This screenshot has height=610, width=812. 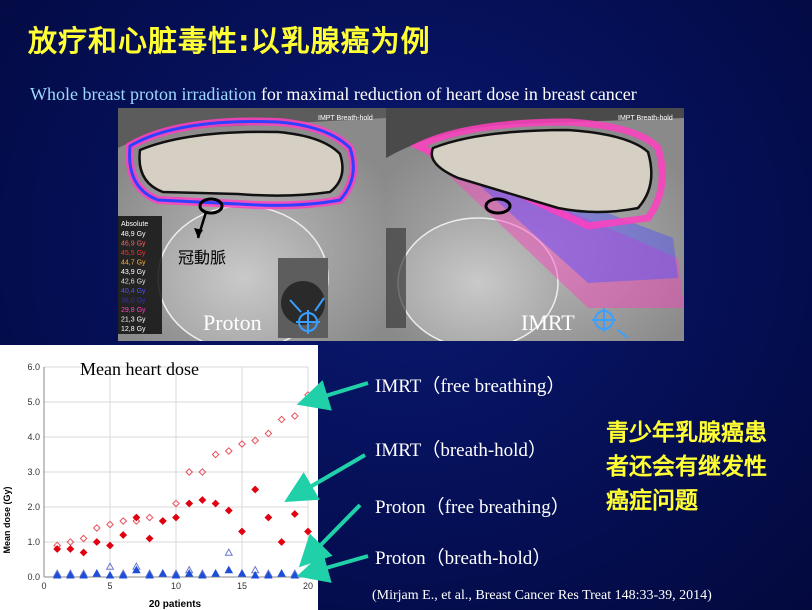 I want to click on dose-legend-header: Absolute, so click(x=134, y=224).